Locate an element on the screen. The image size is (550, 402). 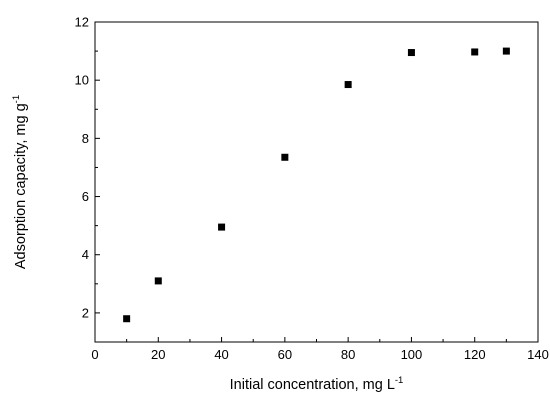
y-tick-label: 2 is located at coordinates (85, 312).